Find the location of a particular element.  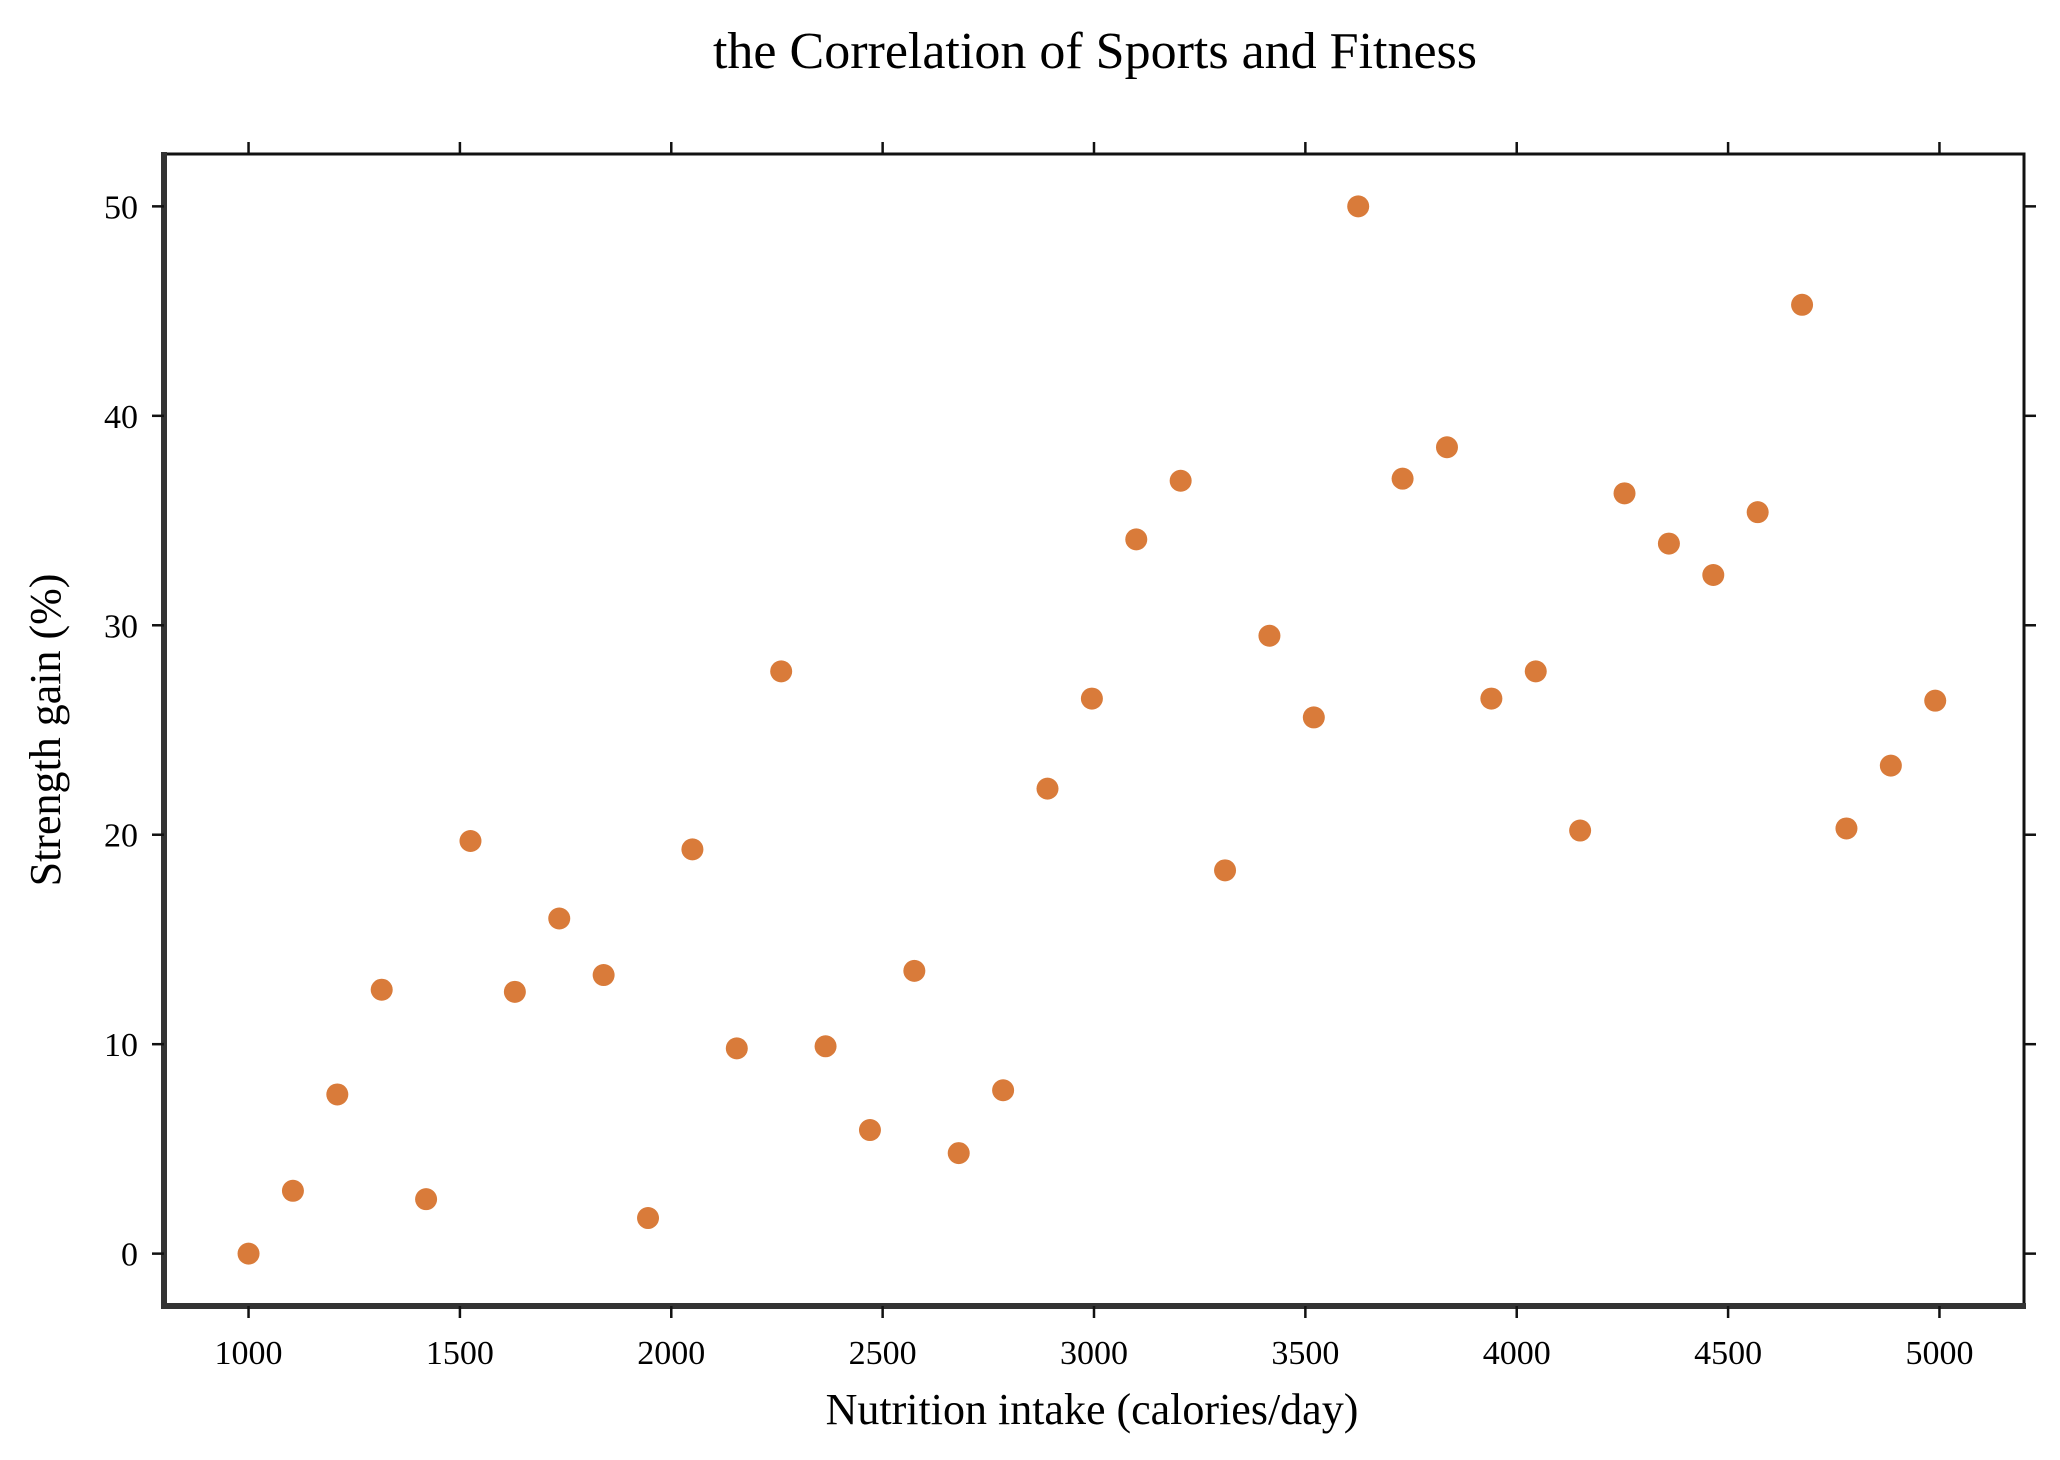

y-axis-label: Strength gain (%) is located at coordinates (45, 730).